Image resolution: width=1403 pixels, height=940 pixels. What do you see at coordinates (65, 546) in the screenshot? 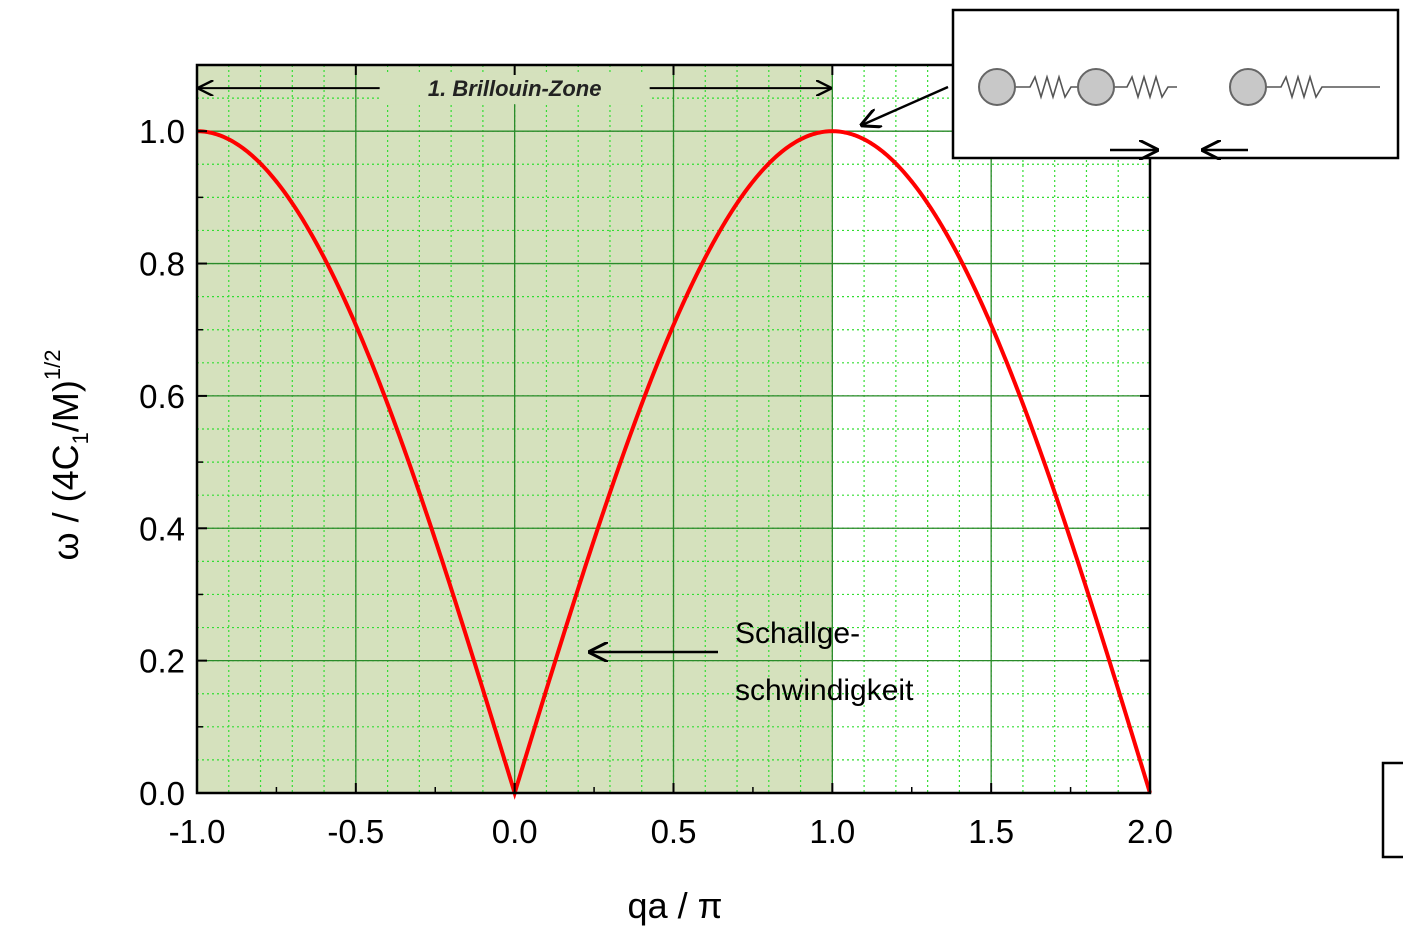
I see `y-axis-title-omega: ω` at bounding box center [65, 546].